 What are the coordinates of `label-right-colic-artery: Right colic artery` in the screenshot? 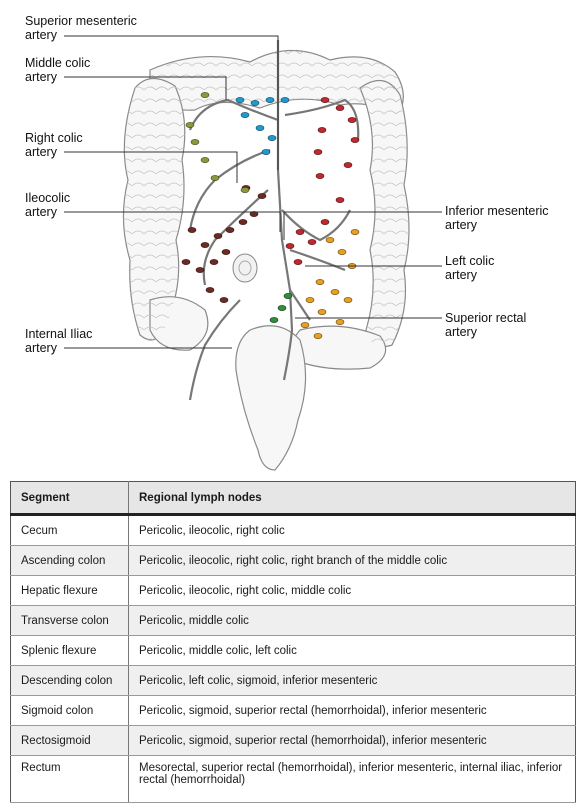 It's located at (54, 145).